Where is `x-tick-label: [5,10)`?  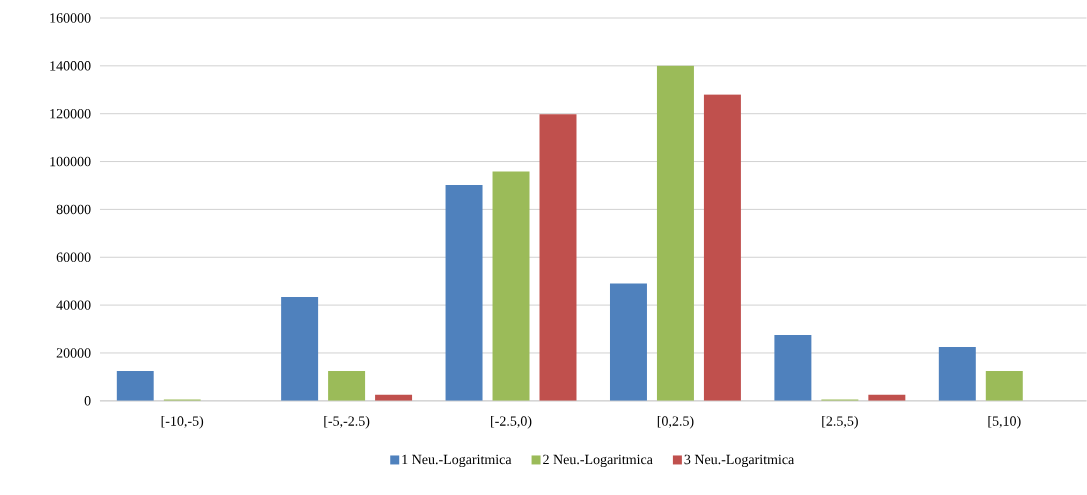
x-tick-label: [5,10) is located at coordinates (1004, 422).